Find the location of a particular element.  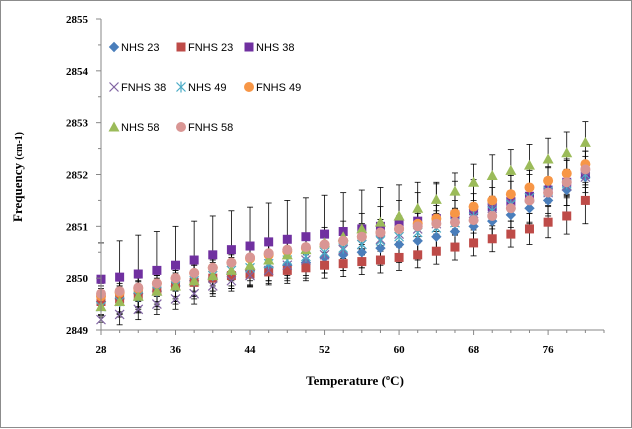

legend-label-nhs-58: NHS 58 is located at coordinates (140, 128).